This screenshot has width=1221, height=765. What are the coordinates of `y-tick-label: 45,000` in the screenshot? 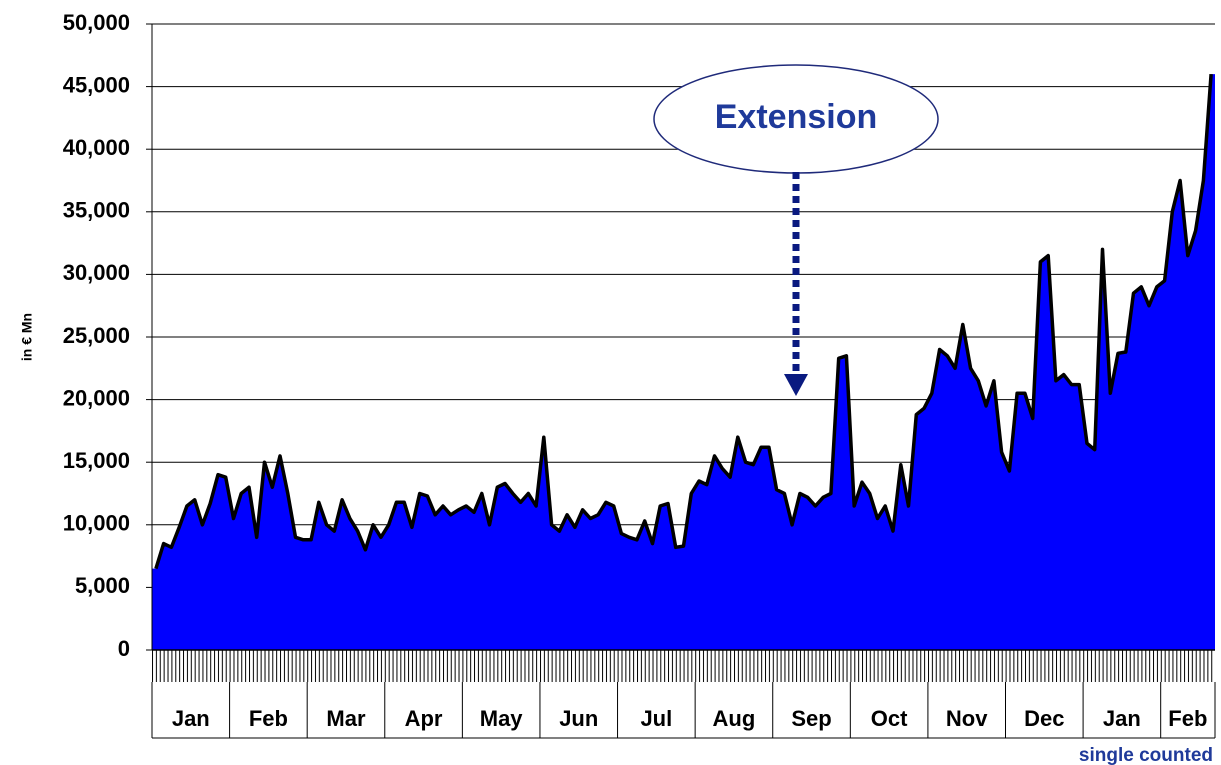 It's located at (96, 84).